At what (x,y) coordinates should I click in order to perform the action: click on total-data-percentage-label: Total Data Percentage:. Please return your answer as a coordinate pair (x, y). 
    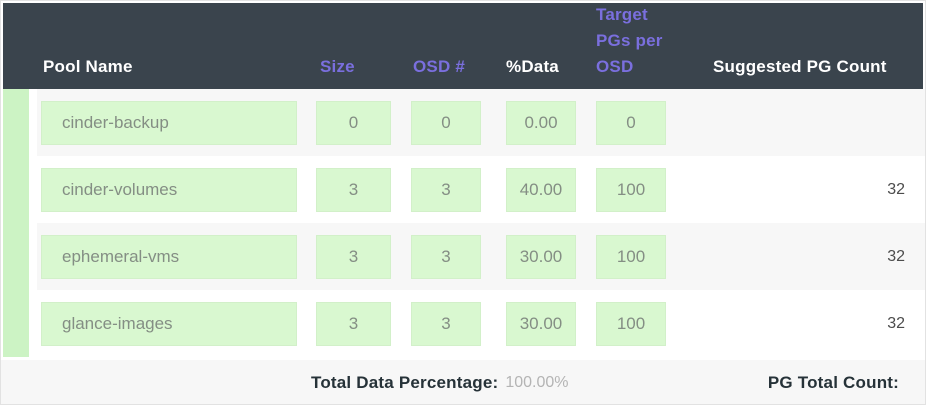
    Looking at the image, I should click on (405, 382).